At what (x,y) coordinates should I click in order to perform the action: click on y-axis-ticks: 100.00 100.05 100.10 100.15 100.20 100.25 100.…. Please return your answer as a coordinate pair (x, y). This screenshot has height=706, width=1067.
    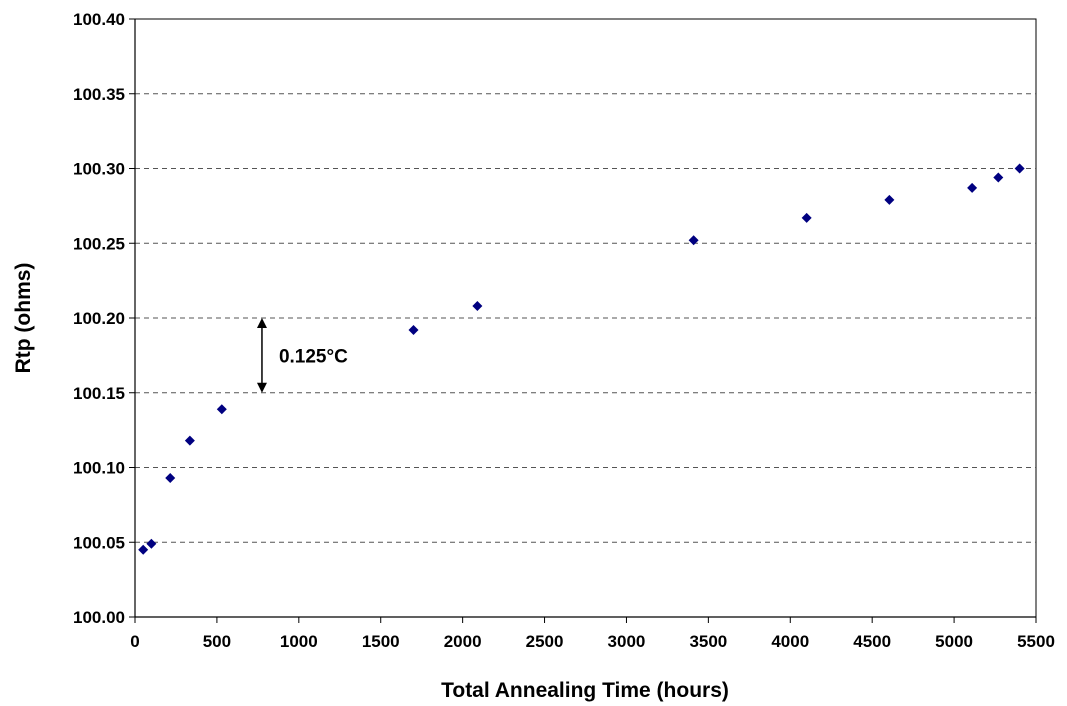
    Looking at the image, I should click on (104, 318).